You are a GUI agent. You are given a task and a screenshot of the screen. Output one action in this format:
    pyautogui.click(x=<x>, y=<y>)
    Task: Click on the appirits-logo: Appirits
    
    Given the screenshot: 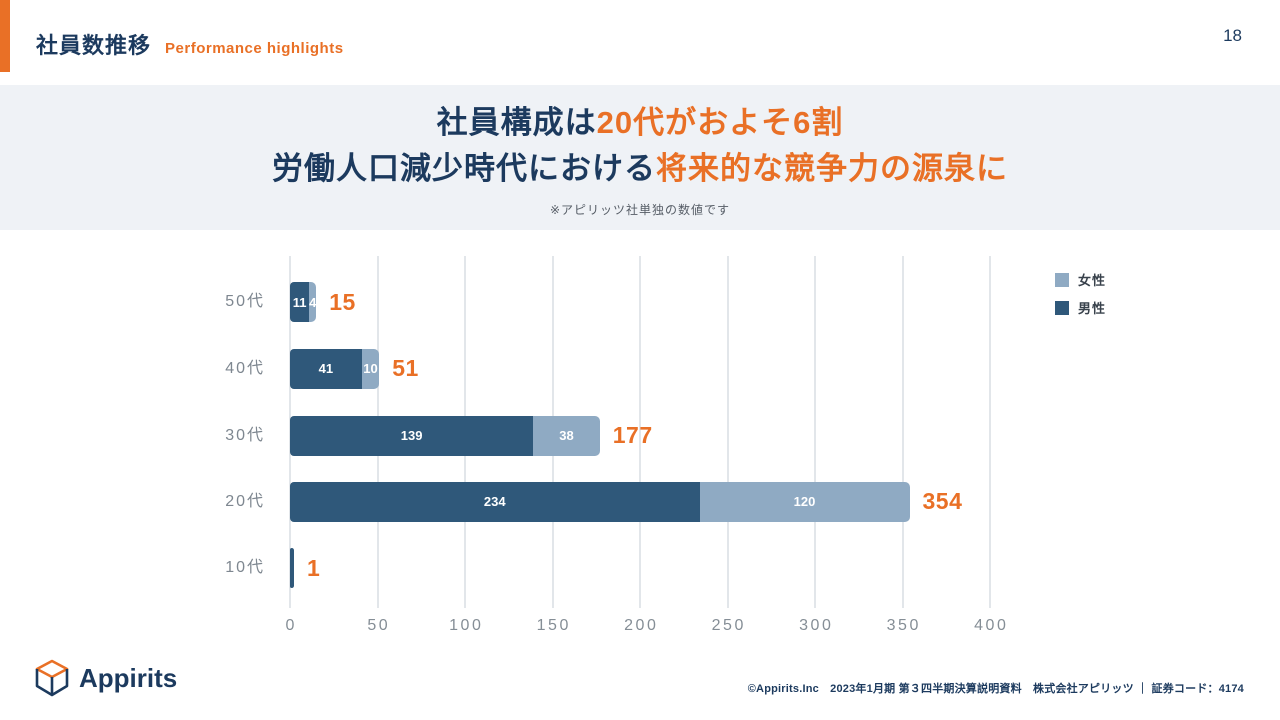 What is the action you would take?
    pyautogui.click(x=105, y=678)
    